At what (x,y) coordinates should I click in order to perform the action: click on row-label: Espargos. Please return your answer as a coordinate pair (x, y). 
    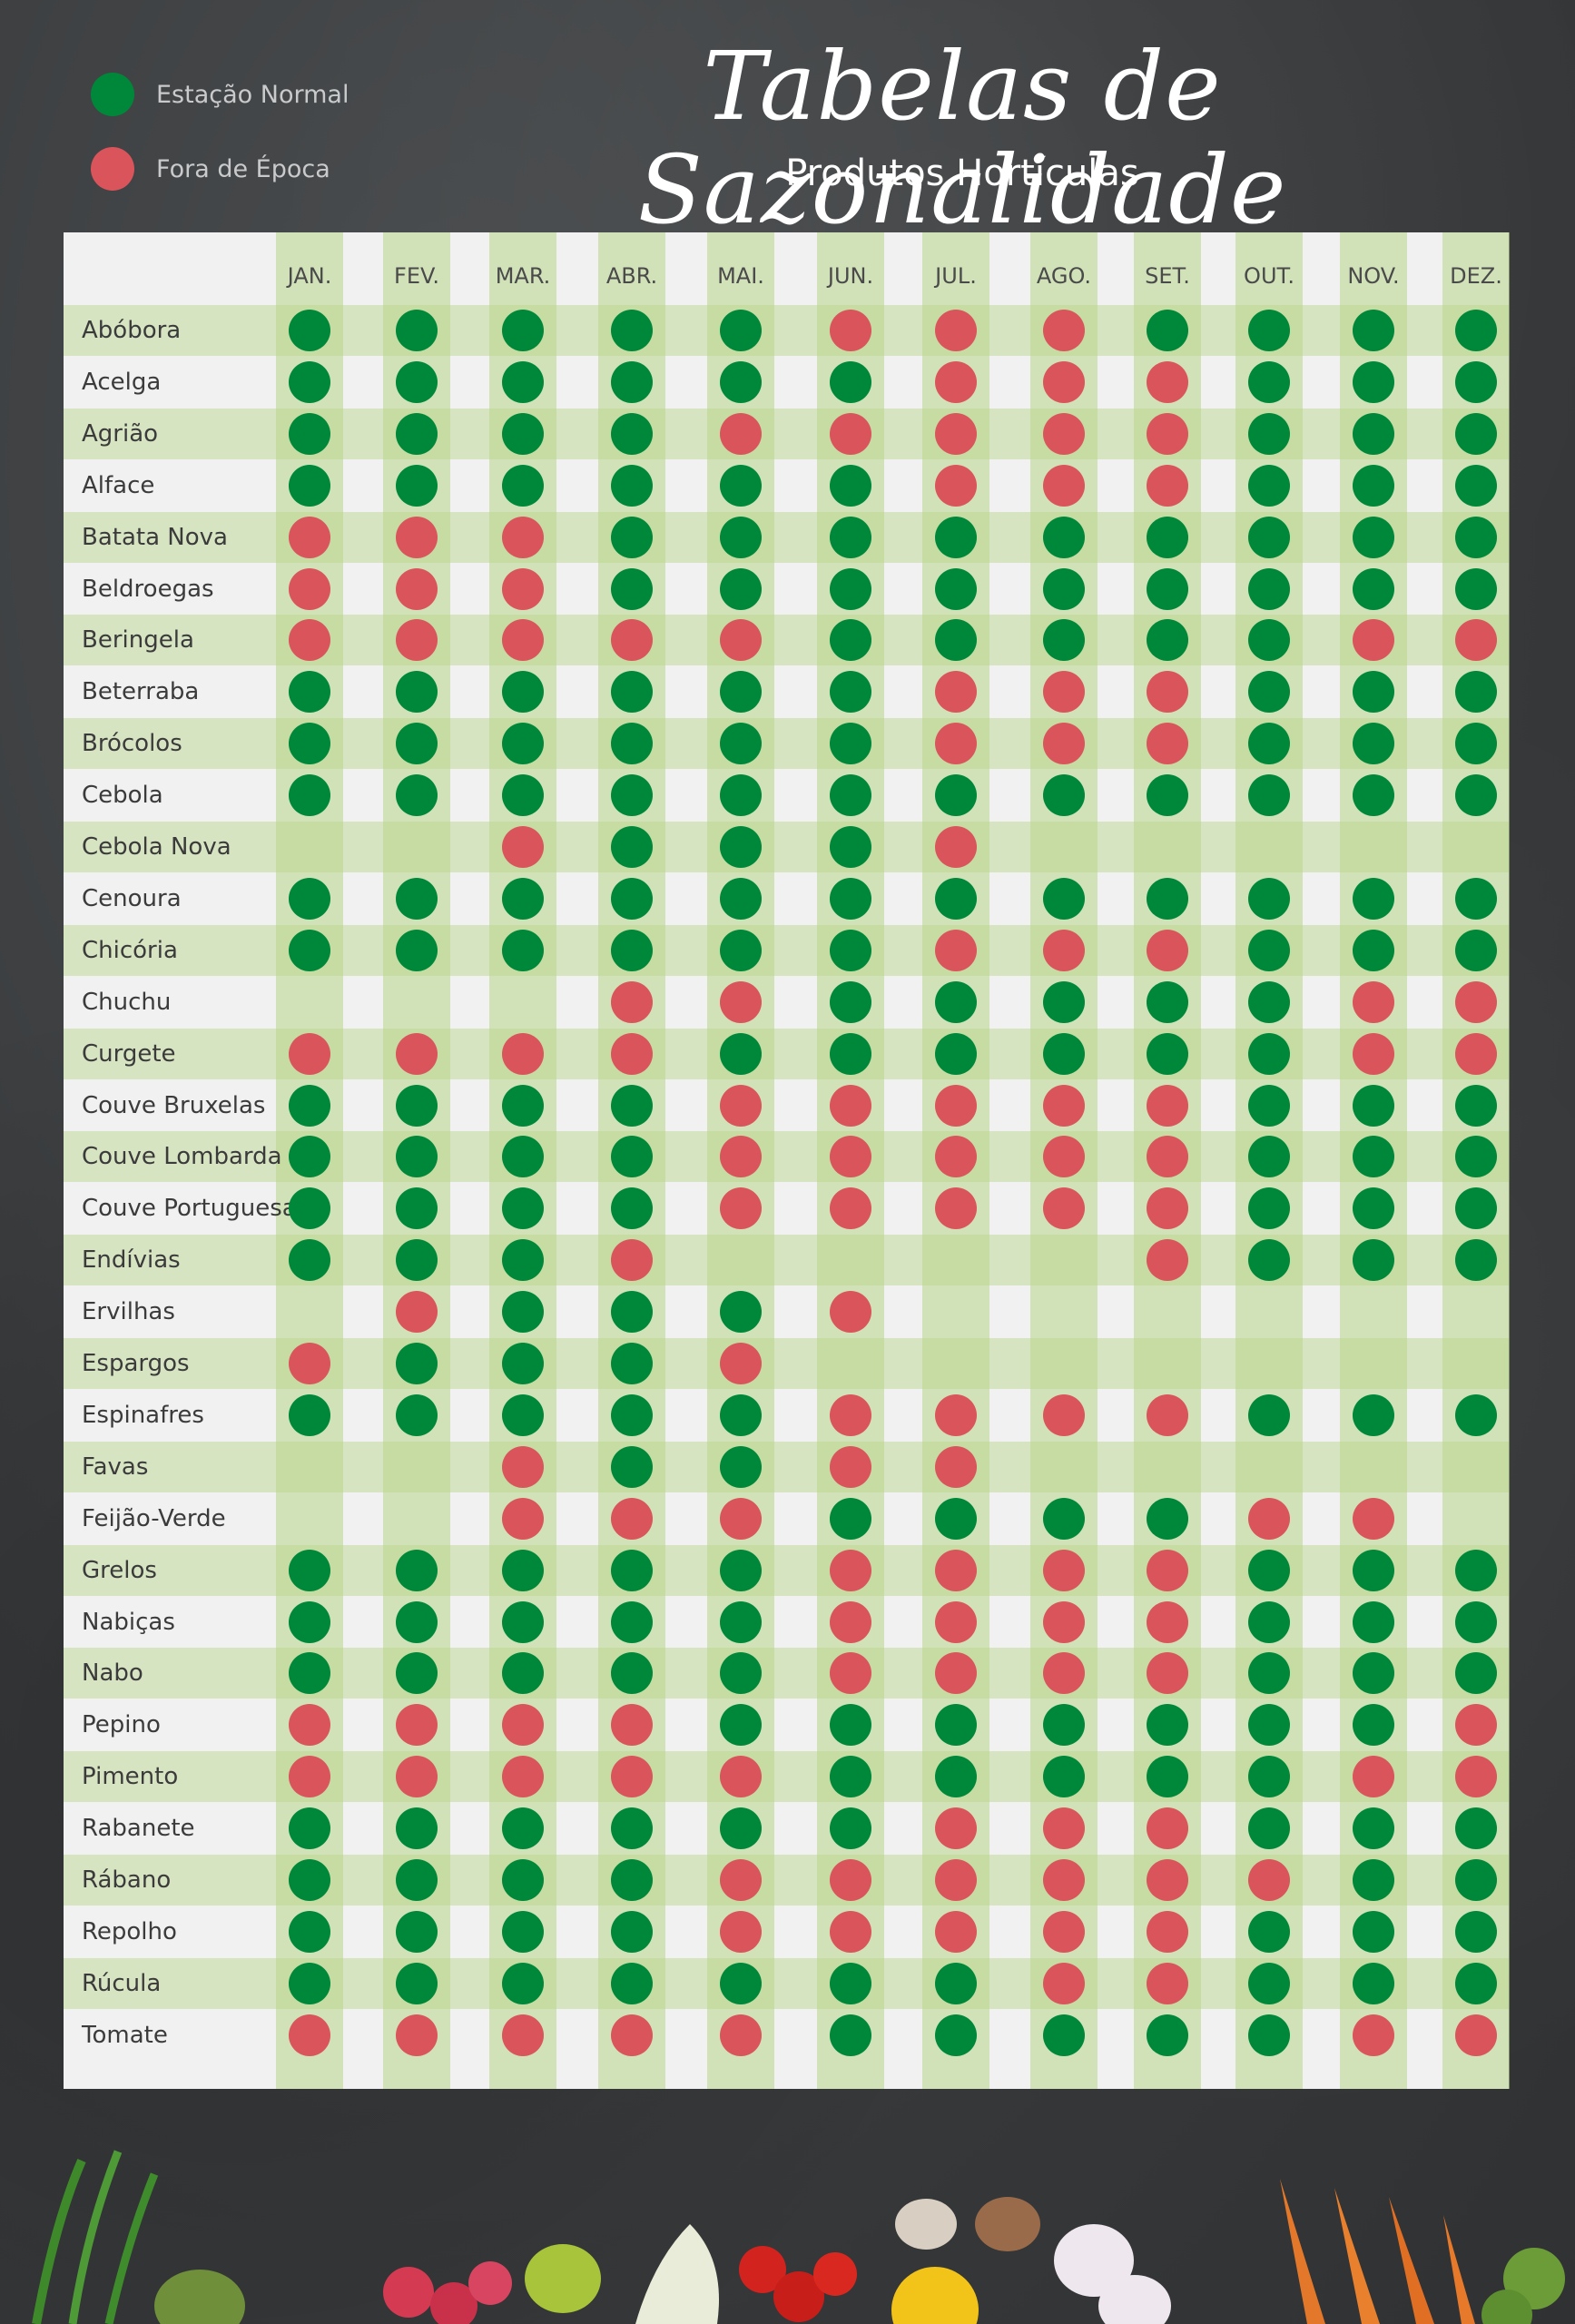
    Looking at the image, I should click on (136, 1363).